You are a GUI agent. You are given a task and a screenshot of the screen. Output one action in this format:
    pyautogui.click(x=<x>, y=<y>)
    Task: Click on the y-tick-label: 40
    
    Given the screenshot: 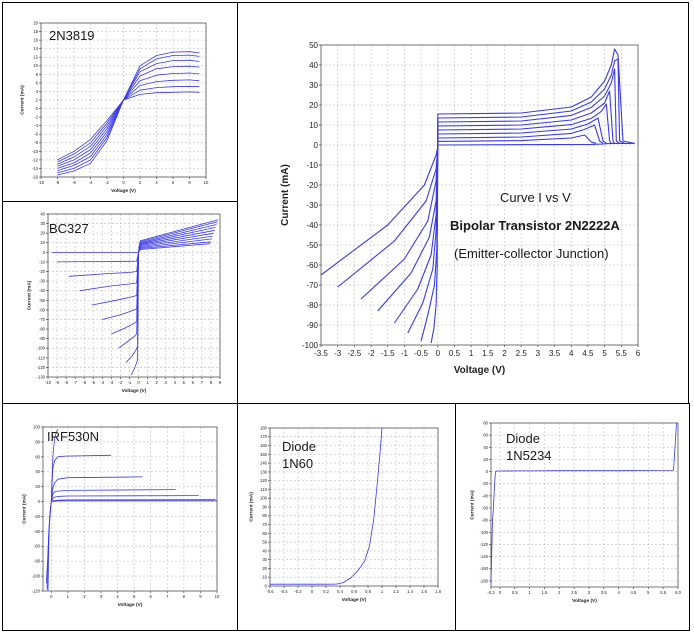 What is the action you would take?
    pyautogui.click(x=313, y=65)
    